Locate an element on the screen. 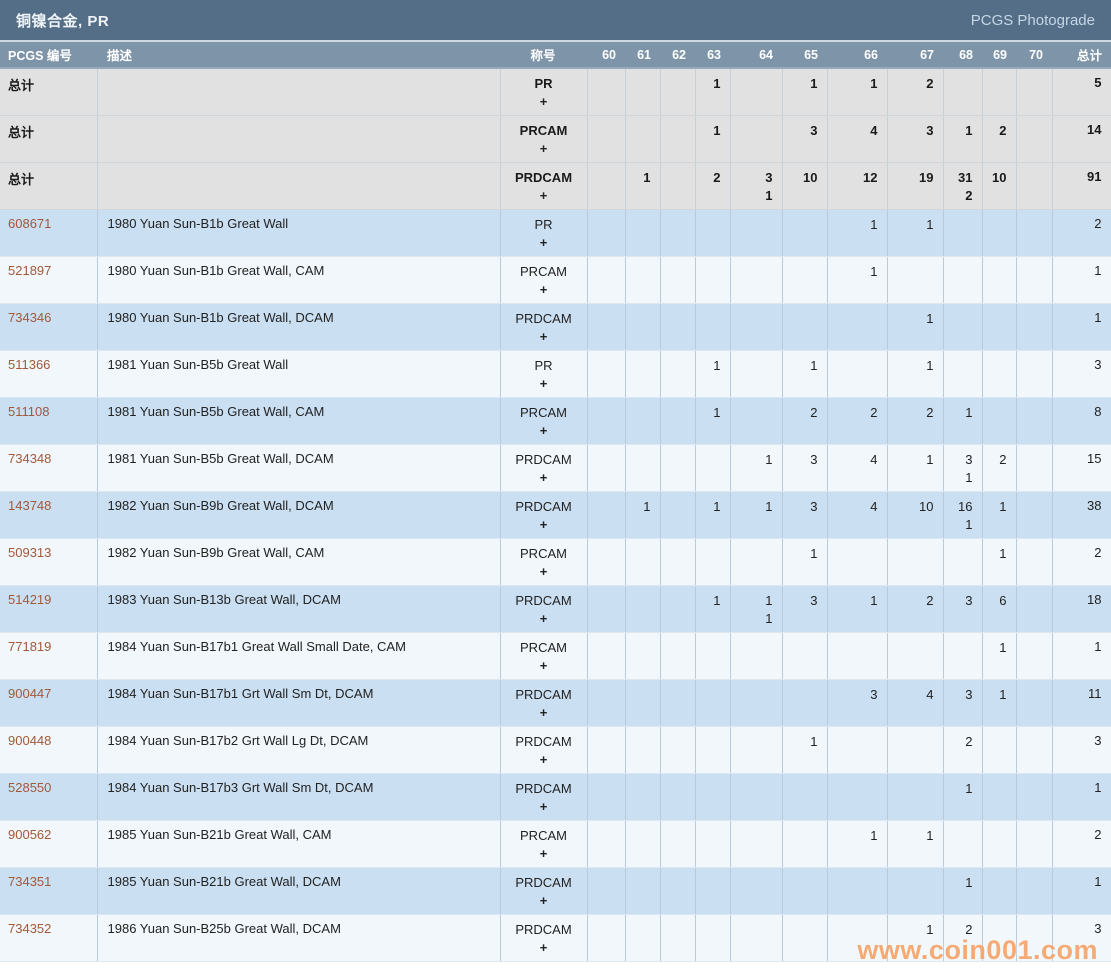 This screenshot has height=975, width=1111. pcgs-number-cell: 608671 is located at coordinates (49, 233).